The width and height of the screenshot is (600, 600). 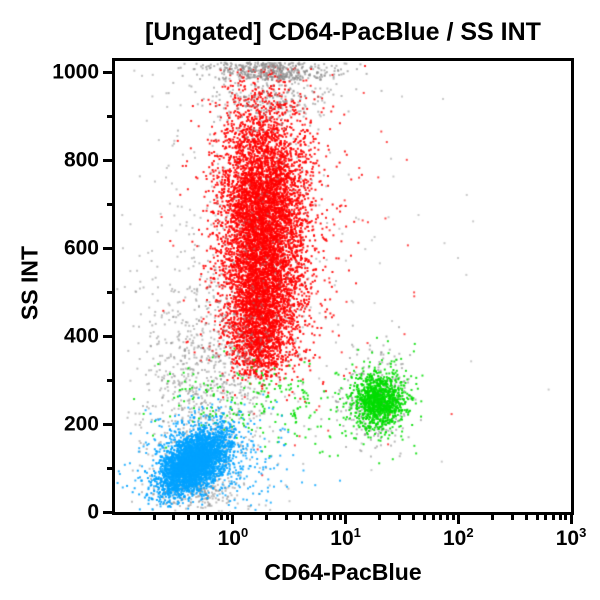 What do you see at coordinates (75, 72) in the screenshot?
I see `y-tick-label: 1000` at bounding box center [75, 72].